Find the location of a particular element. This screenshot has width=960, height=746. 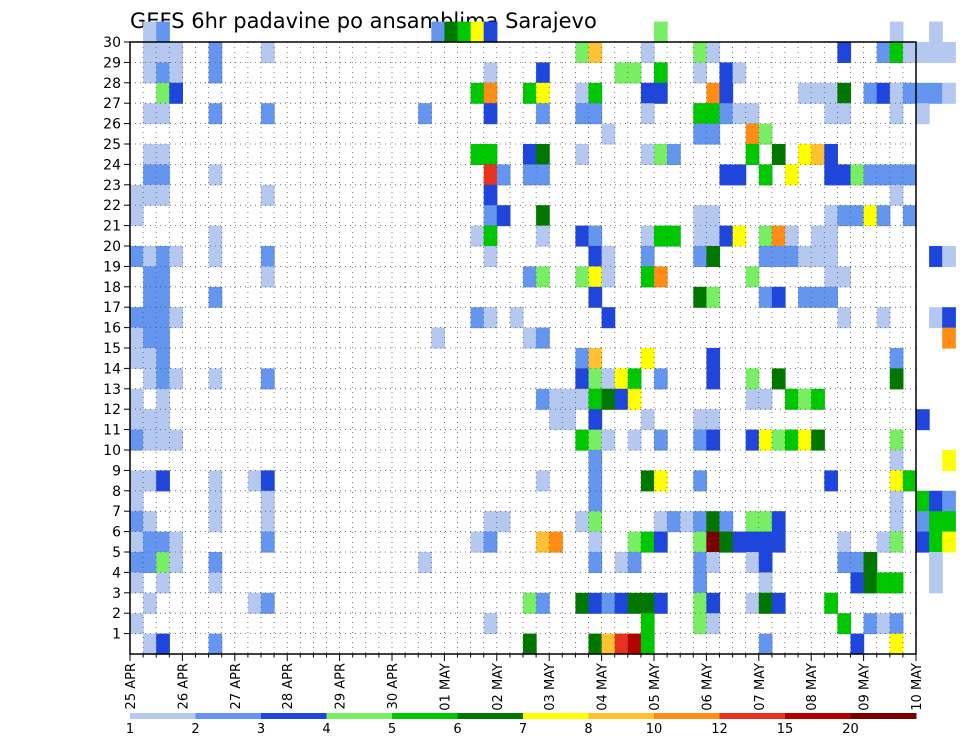

y-tick-label: 28 is located at coordinates (112, 84).